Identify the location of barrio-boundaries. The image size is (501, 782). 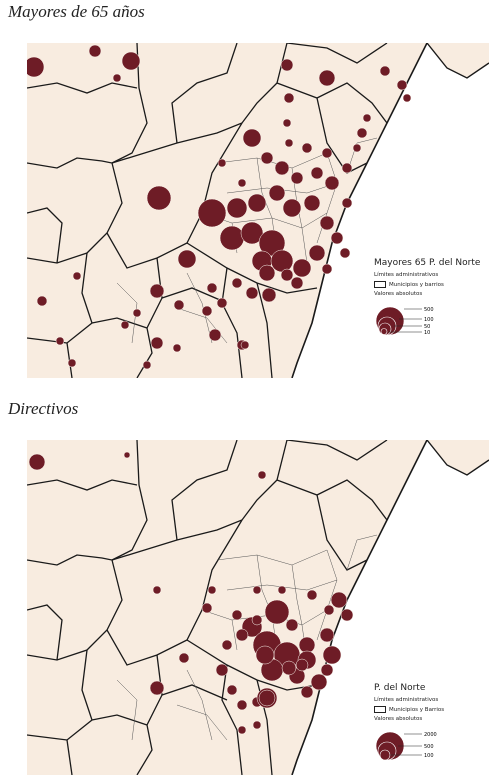
(247, 637).